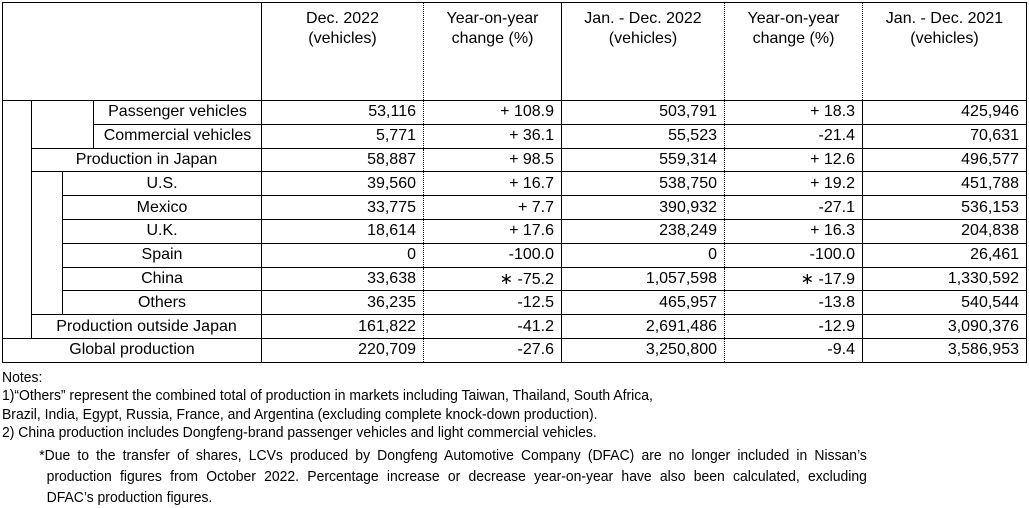  Describe the element at coordinates (177, 112) in the screenshot. I see `row-label: Passenger vehicles` at that location.